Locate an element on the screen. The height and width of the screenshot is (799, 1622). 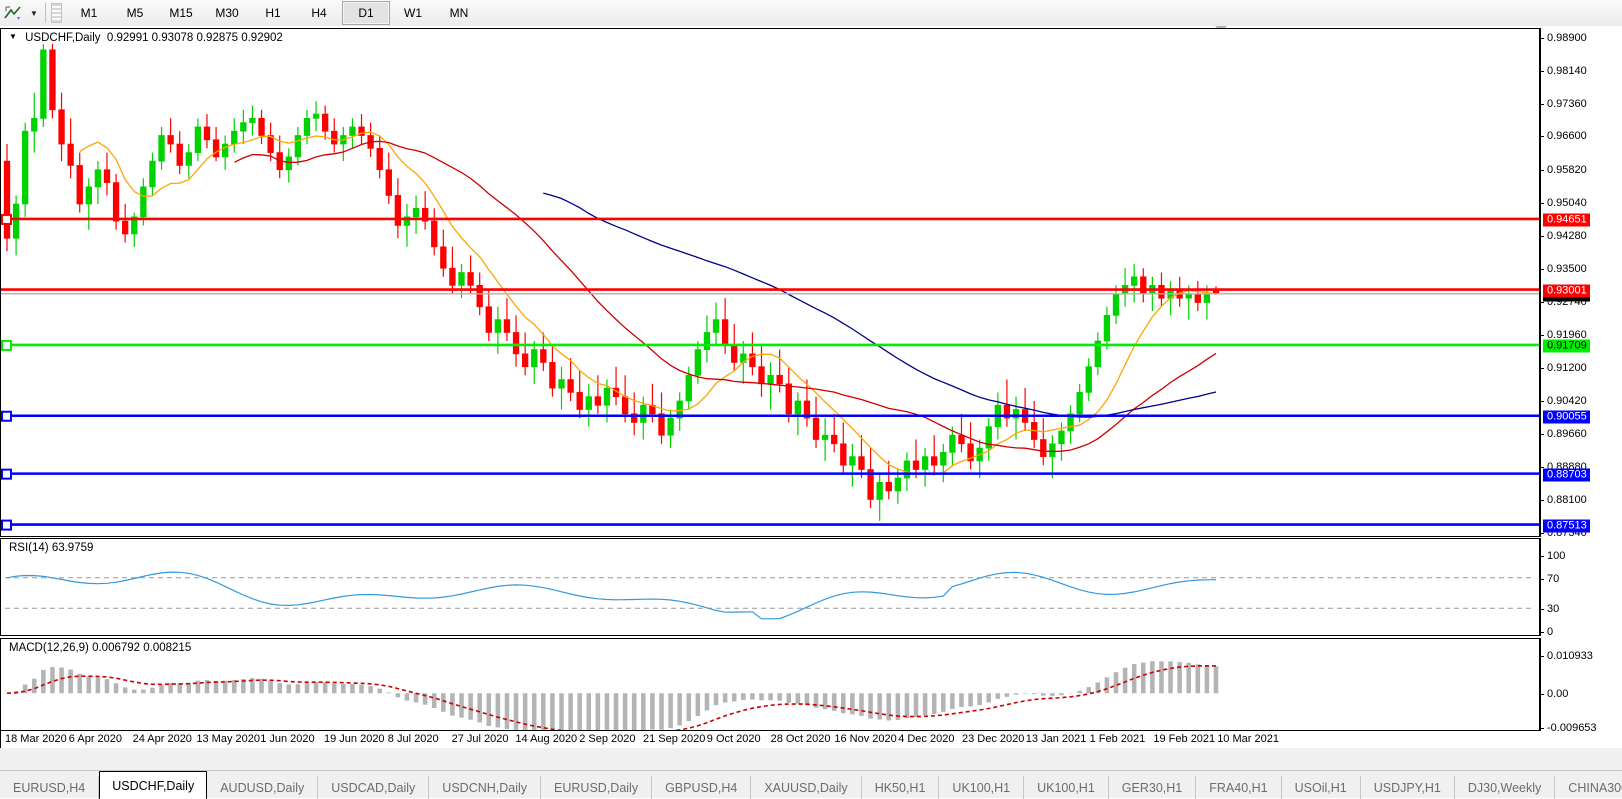
tab-gbpusd-h4: GBPUSD,H4 is located at coordinates (702, 787).